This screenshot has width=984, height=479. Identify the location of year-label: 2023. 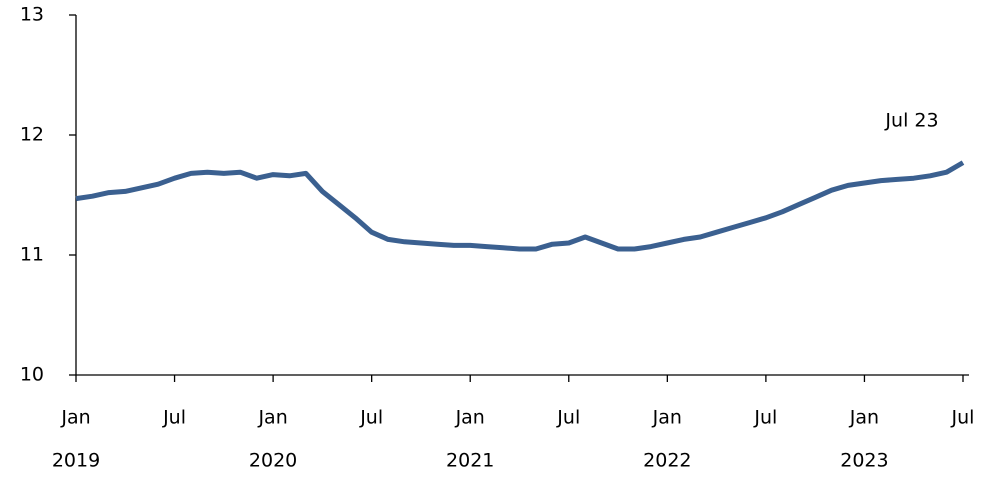
(864, 461).